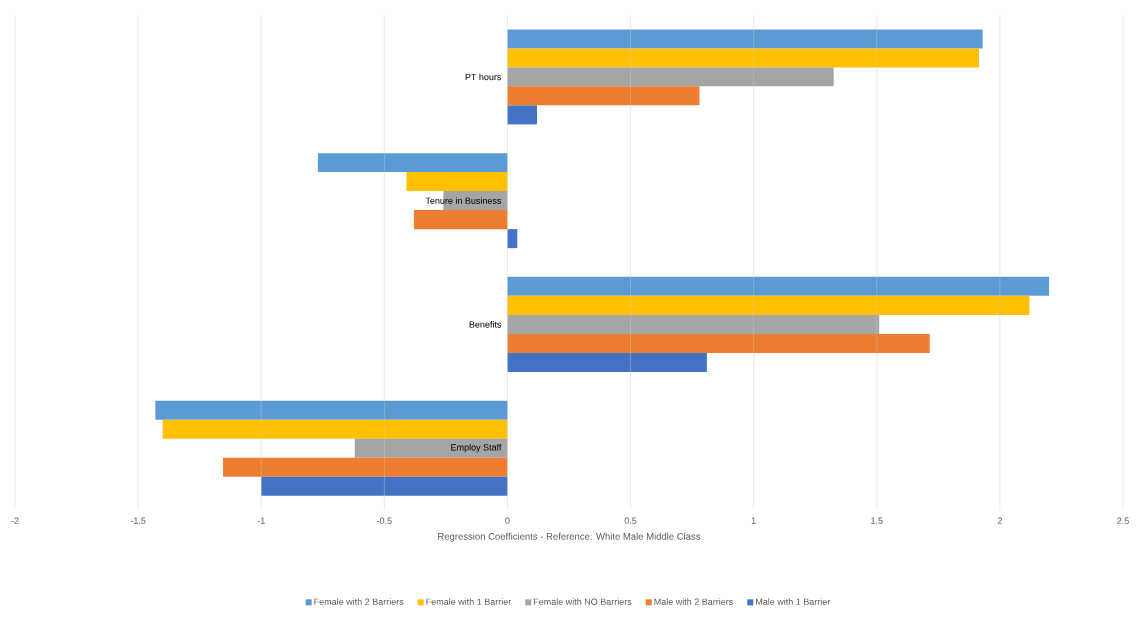 This screenshot has width=1139, height=621. What do you see at coordinates (507, 520) in the screenshot?
I see `x-tick-label: 0` at bounding box center [507, 520].